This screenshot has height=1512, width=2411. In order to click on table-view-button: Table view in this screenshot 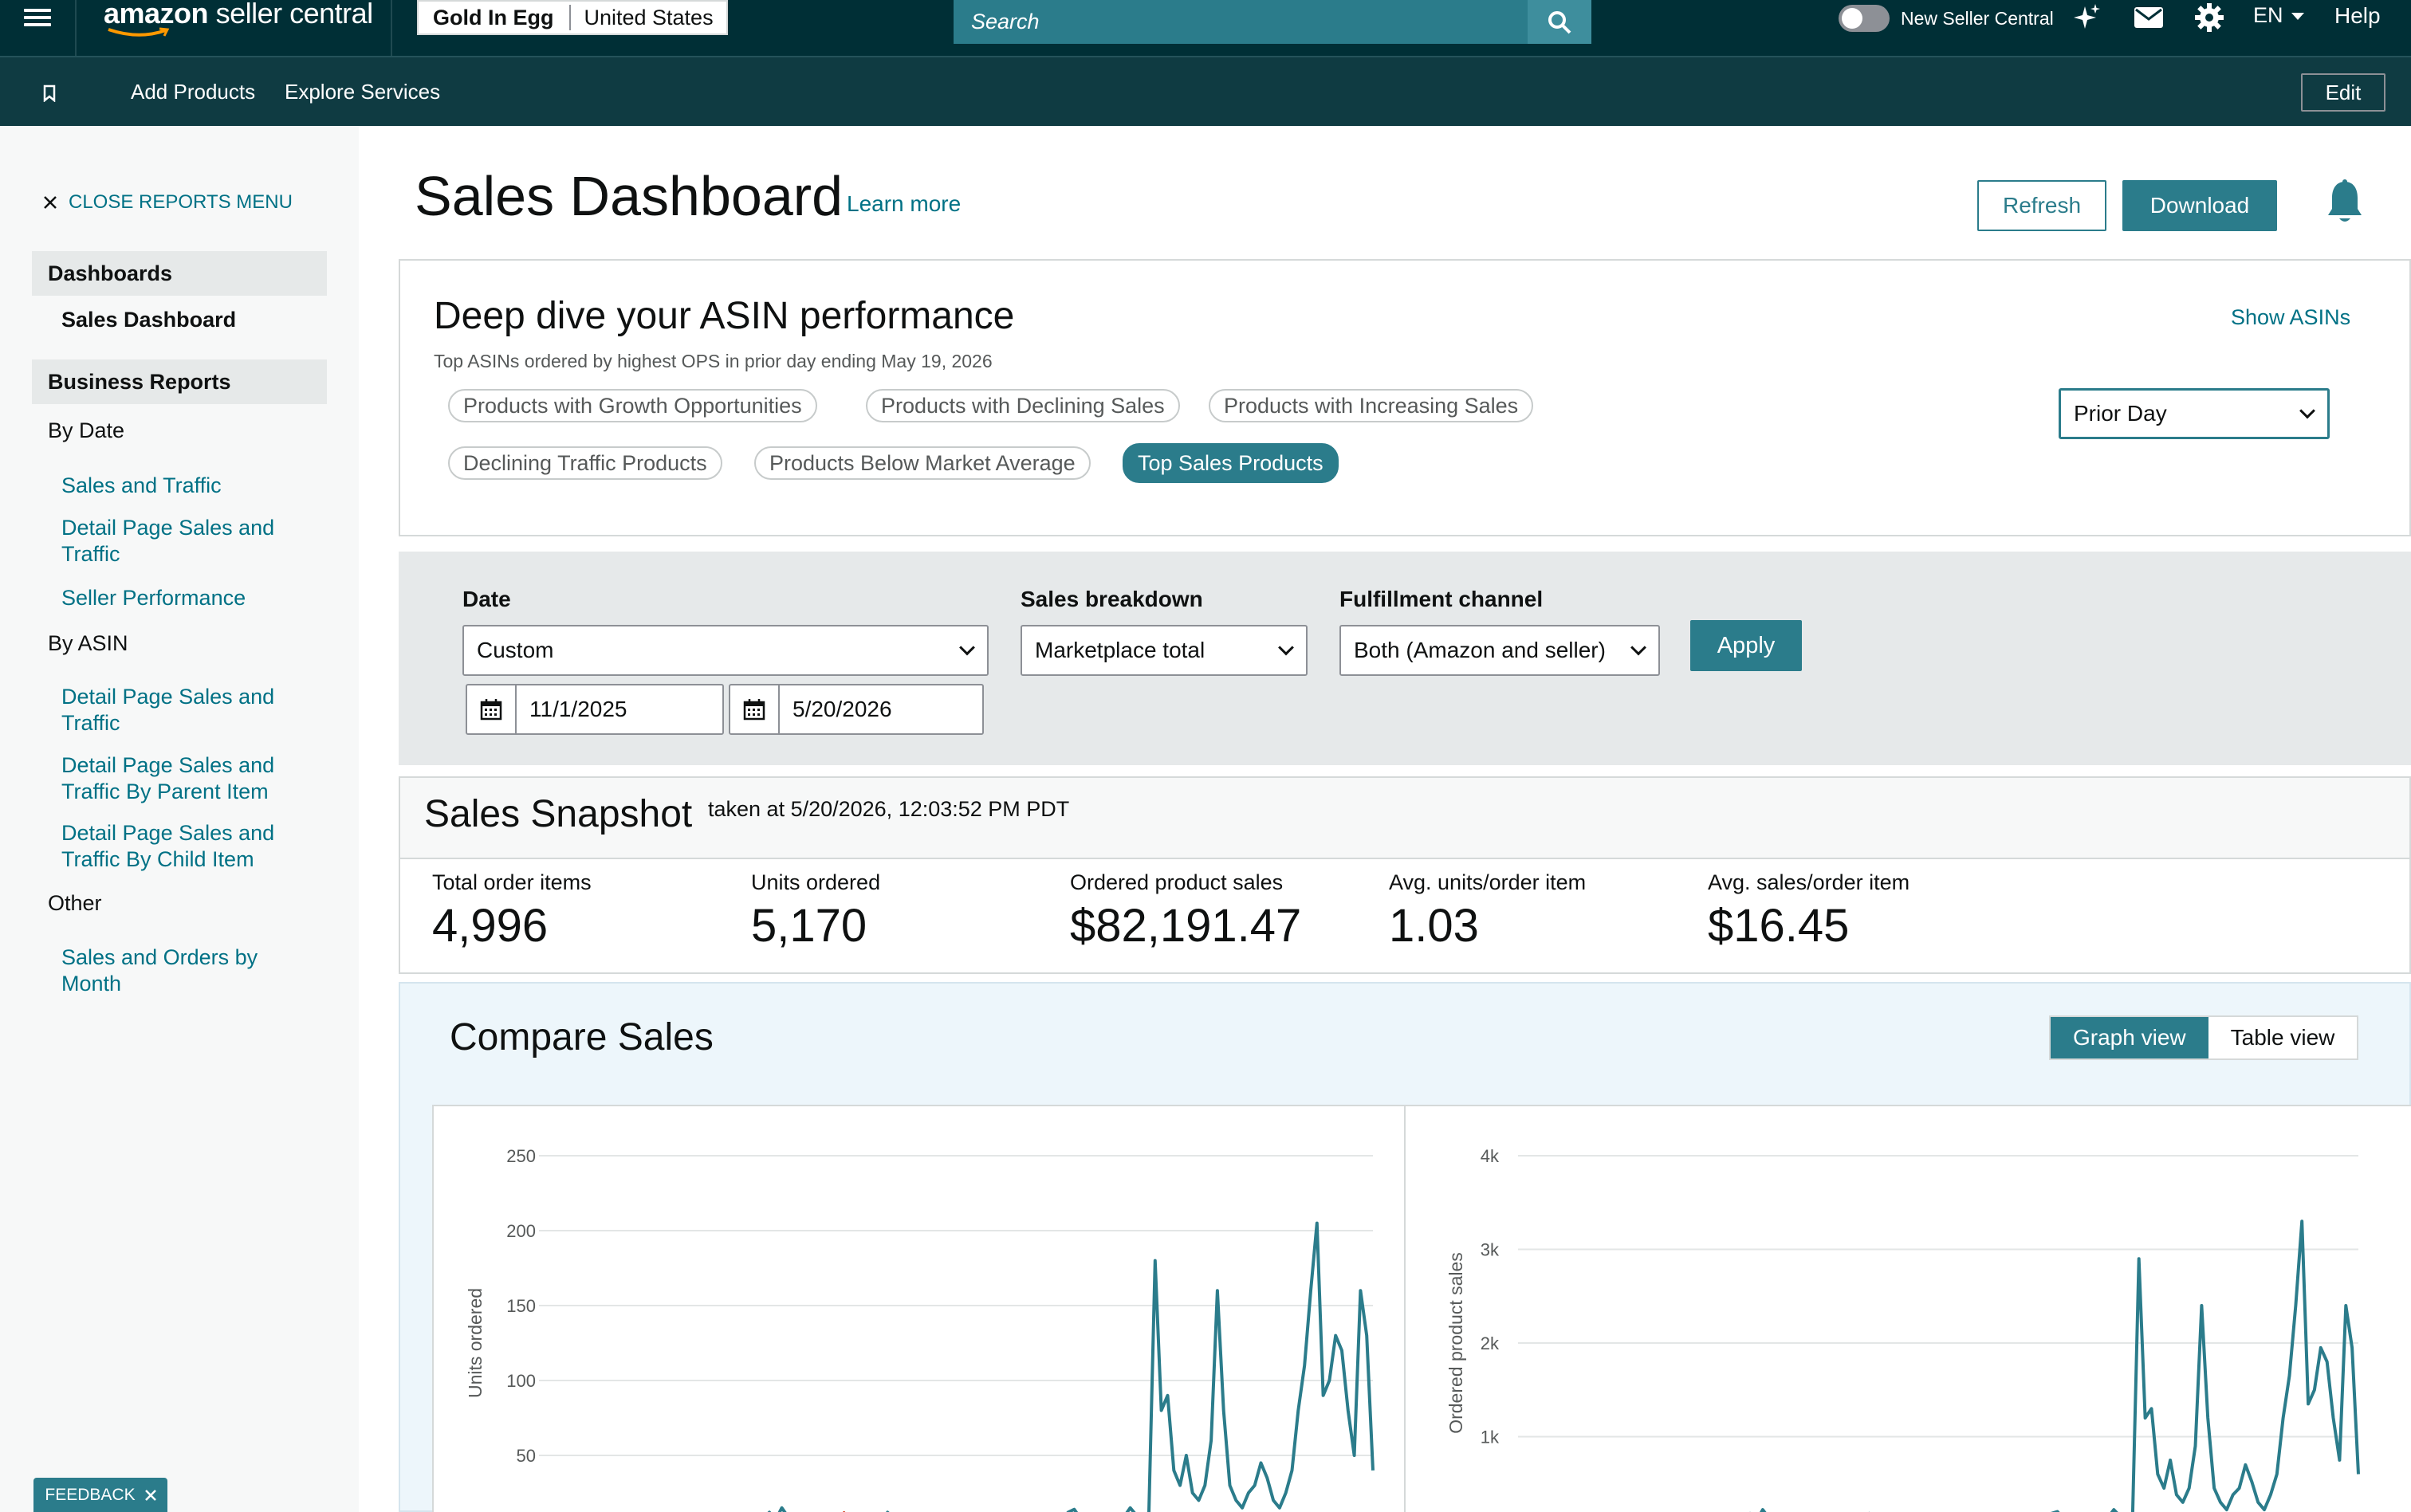, I will do `click(2282, 1037)`.